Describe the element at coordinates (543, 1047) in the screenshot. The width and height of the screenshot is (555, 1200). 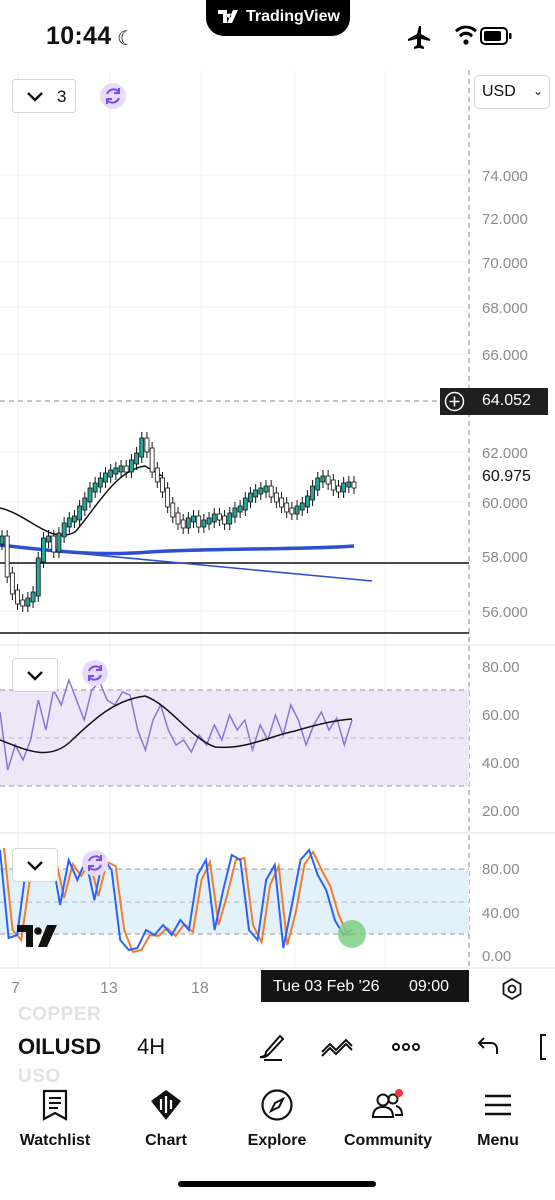
I see `fullscreen-corner-icon` at that location.